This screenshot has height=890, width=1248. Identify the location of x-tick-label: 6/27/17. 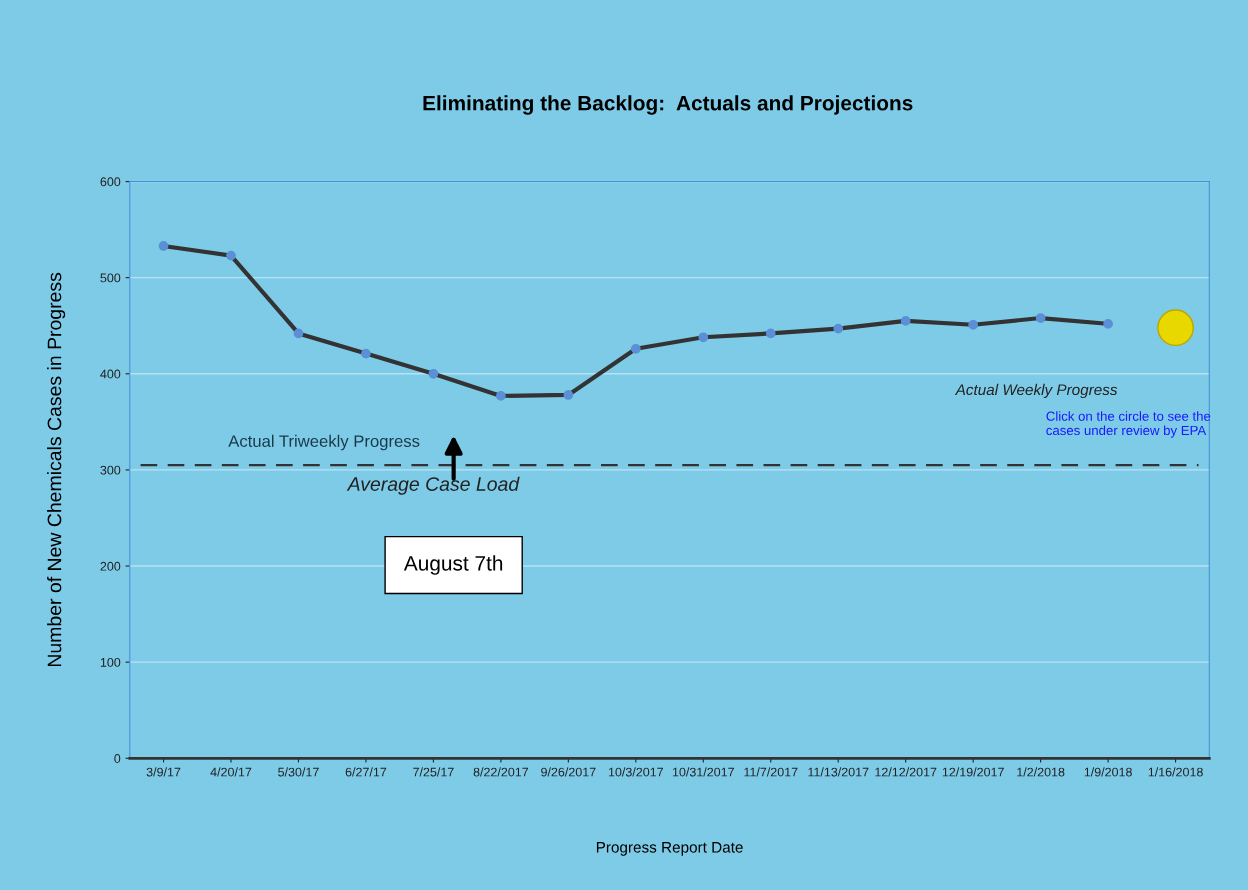
(366, 772).